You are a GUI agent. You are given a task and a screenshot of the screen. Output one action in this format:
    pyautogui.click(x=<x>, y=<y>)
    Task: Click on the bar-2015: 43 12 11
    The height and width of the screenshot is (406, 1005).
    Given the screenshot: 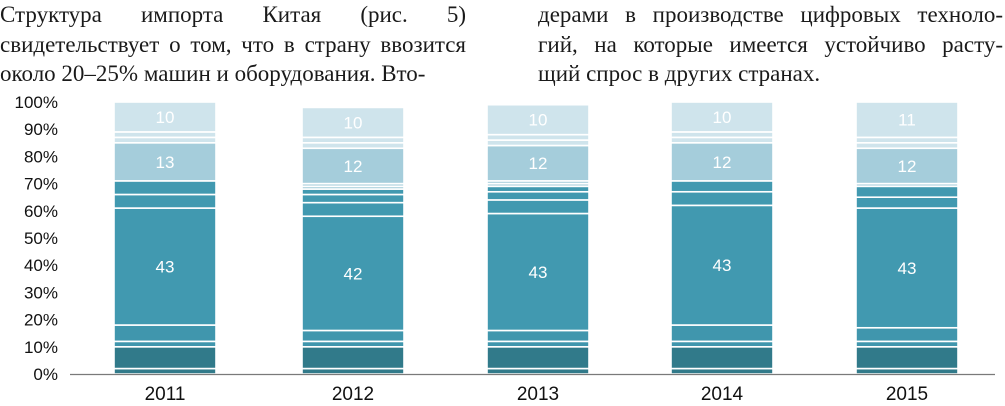 What is the action you would take?
    pyautogui.click(x=907, y=238)
    